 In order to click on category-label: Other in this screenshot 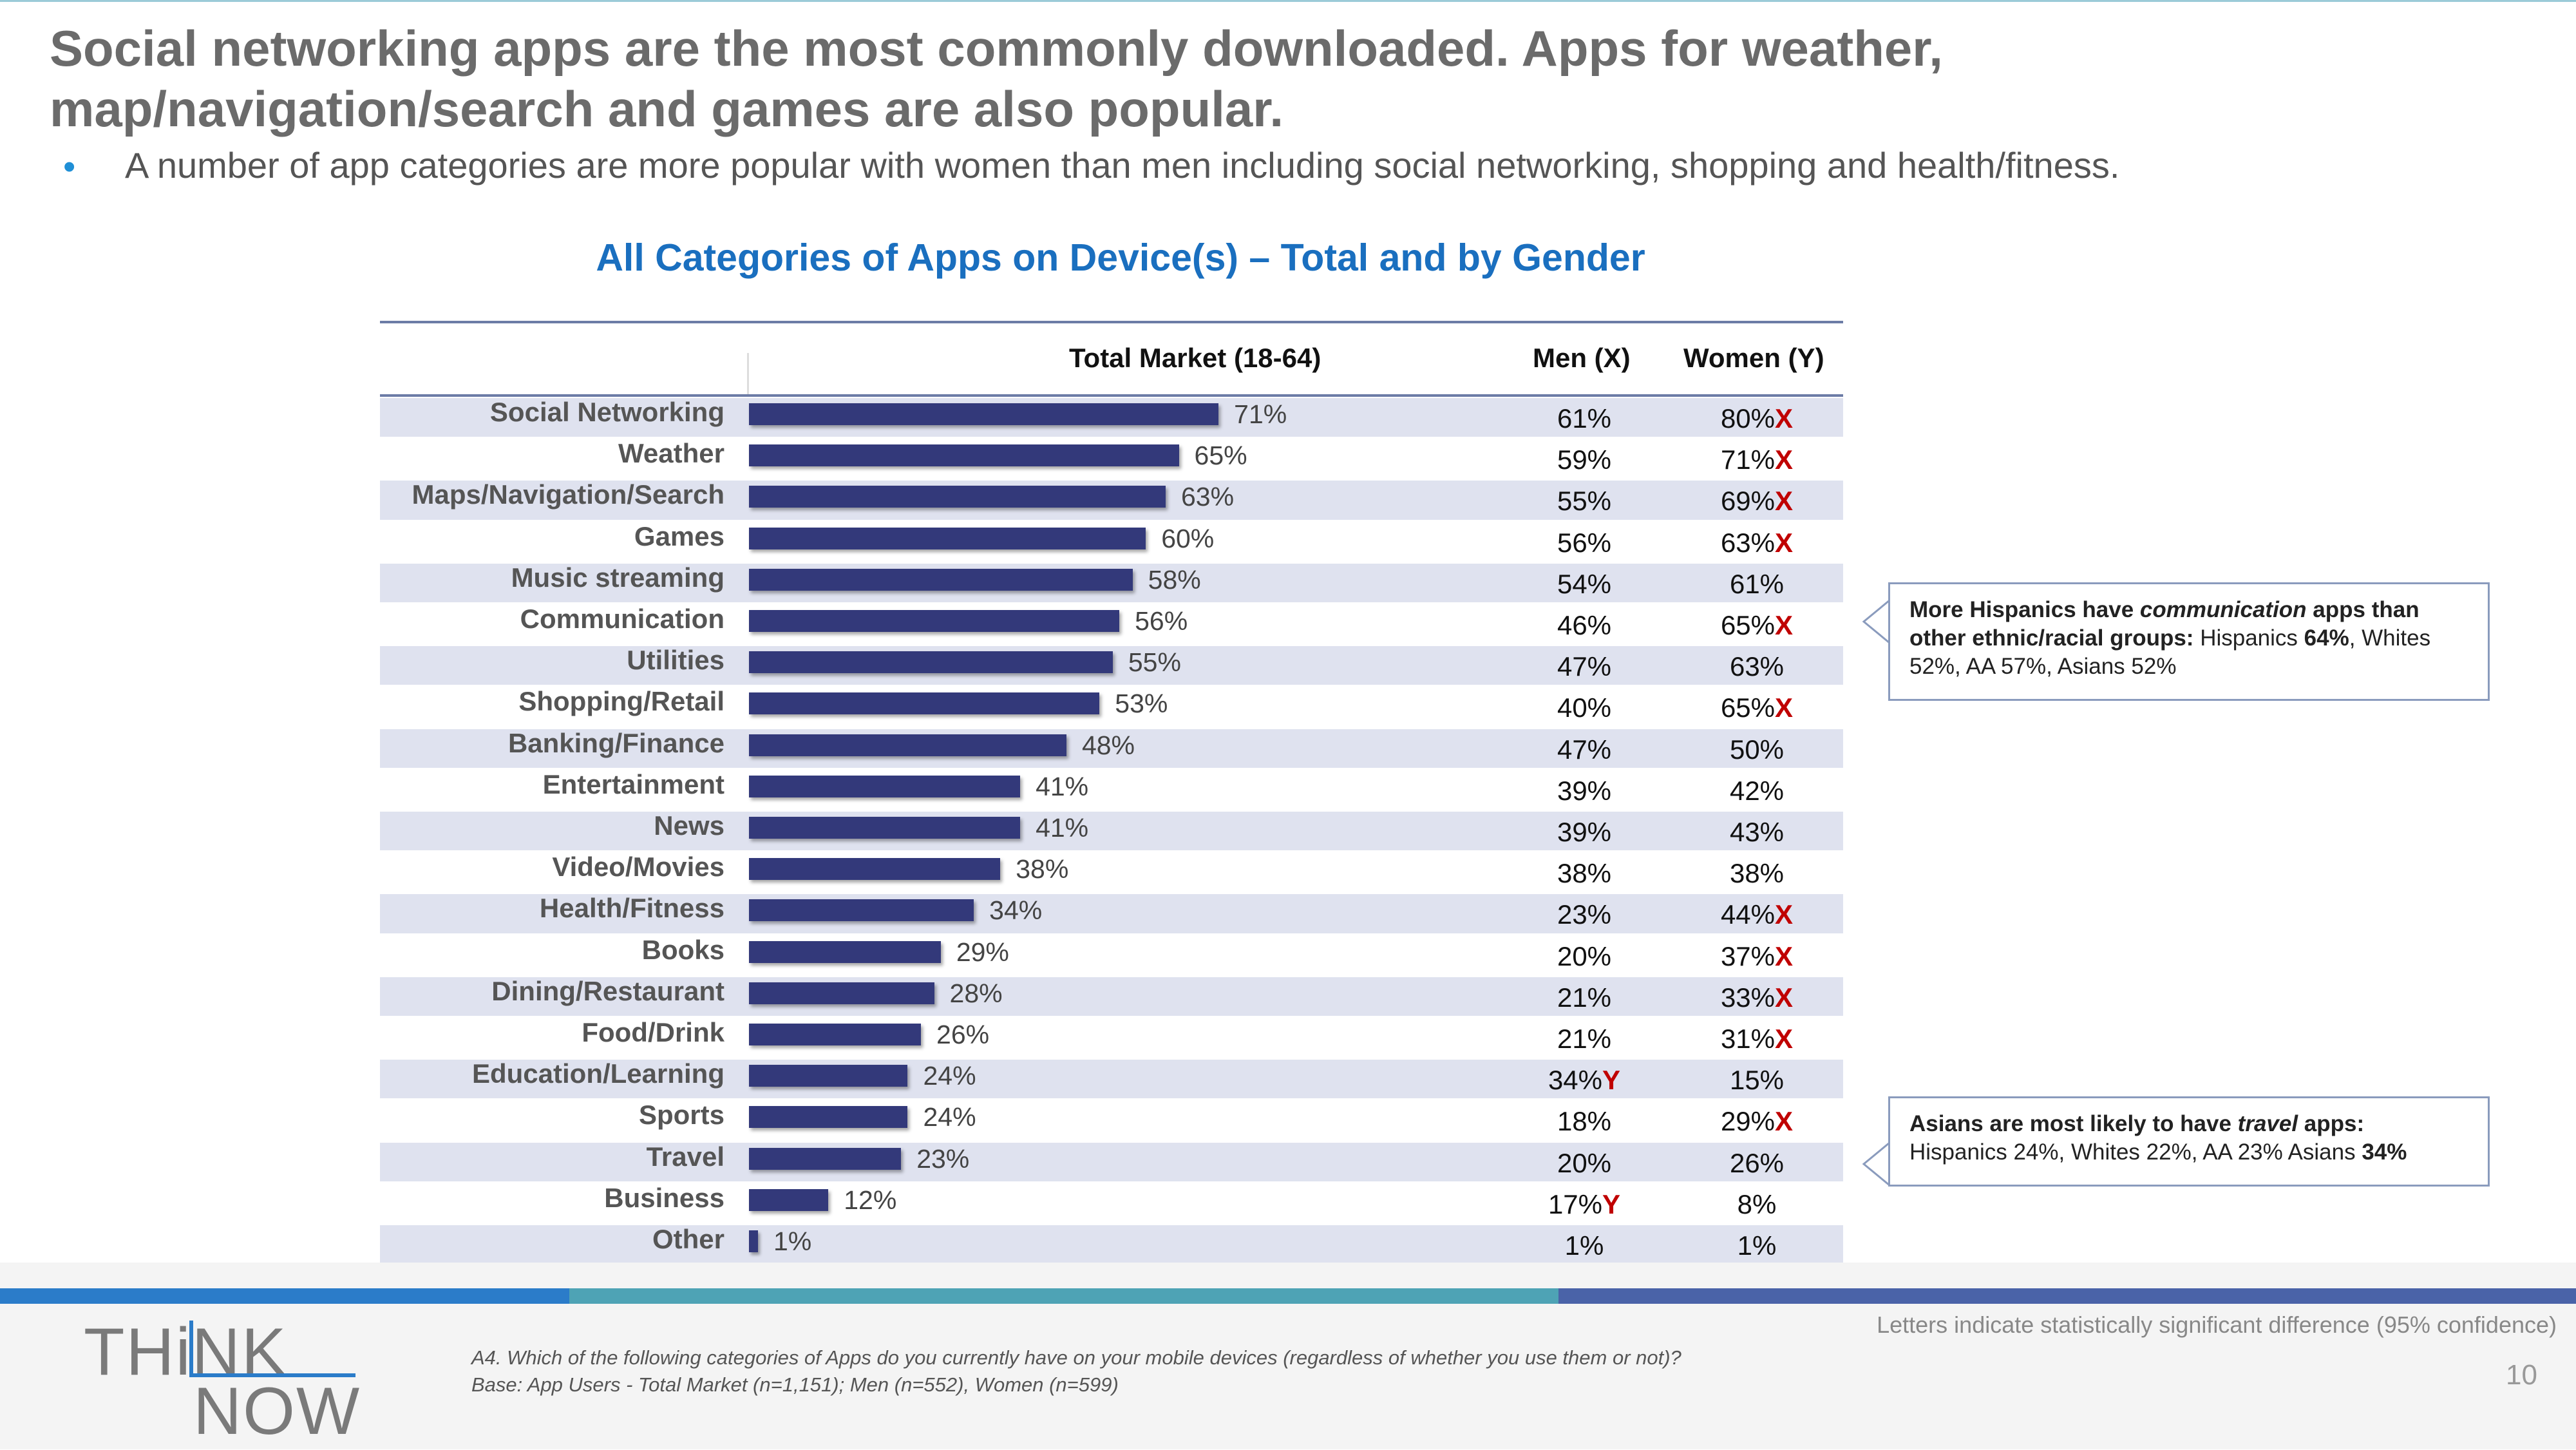, I will do `click(688, 1239)`.